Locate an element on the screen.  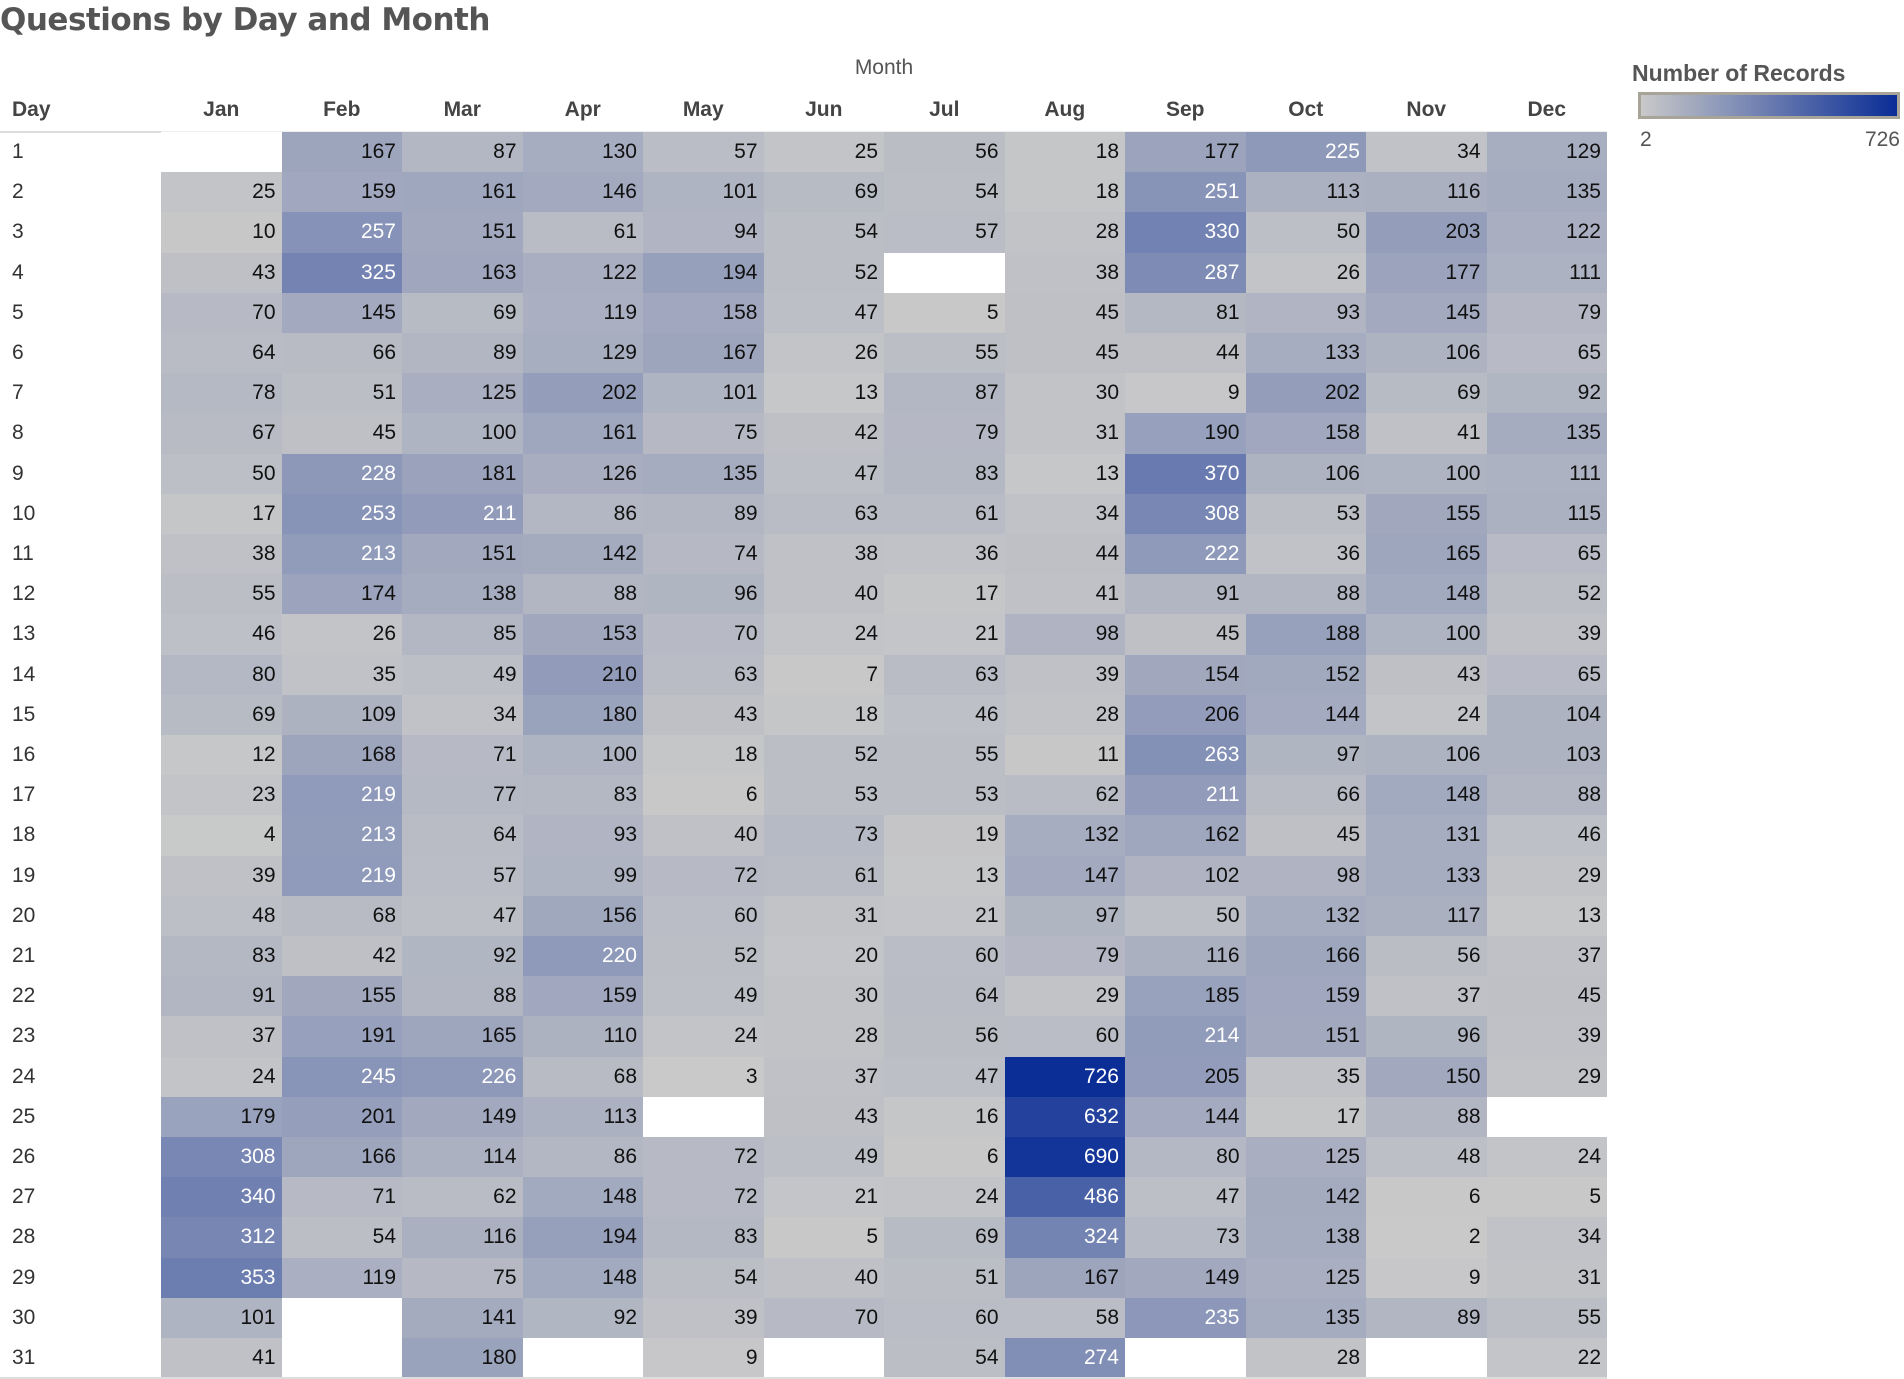
day-label-28: 28 is located at coordinates (24, 1237).